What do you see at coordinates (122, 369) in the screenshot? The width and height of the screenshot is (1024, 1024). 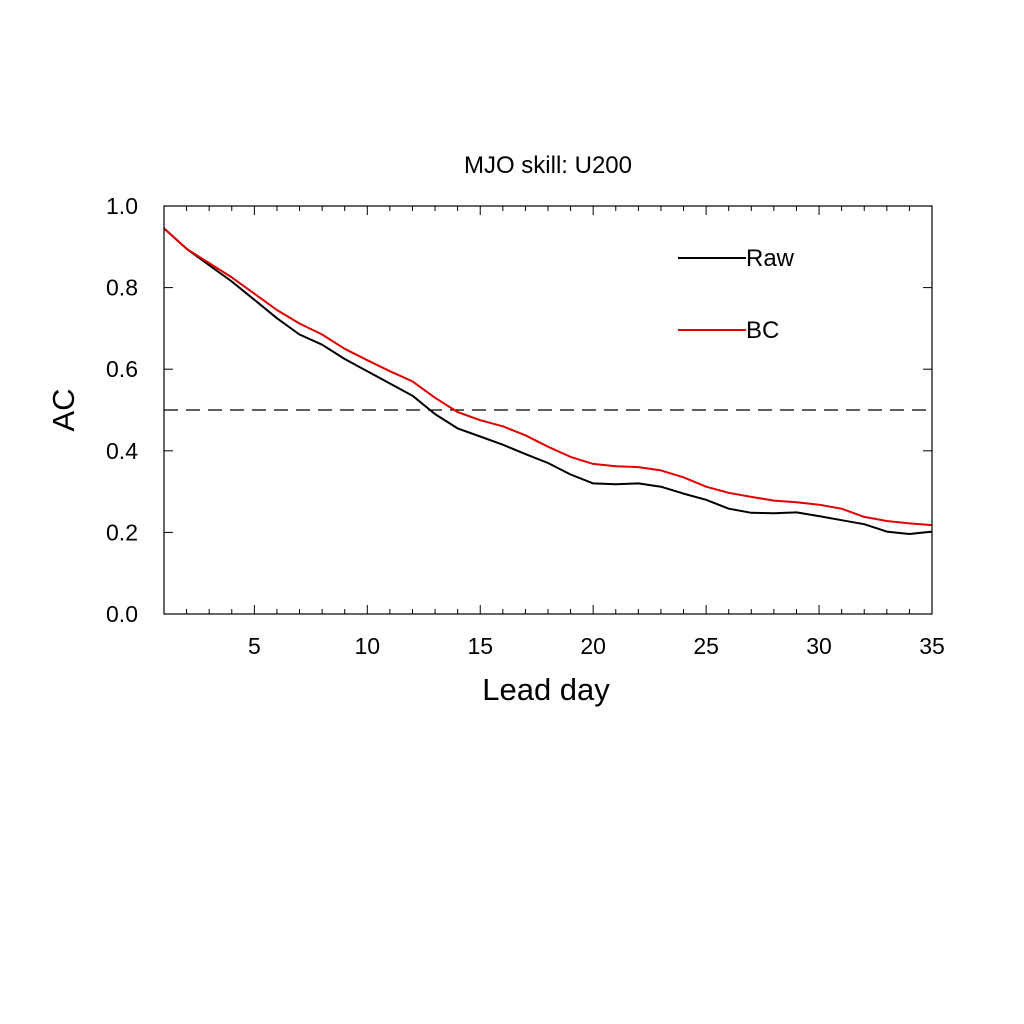 I see `y-tick-label: 0.6` at bounding box center [122, 369].